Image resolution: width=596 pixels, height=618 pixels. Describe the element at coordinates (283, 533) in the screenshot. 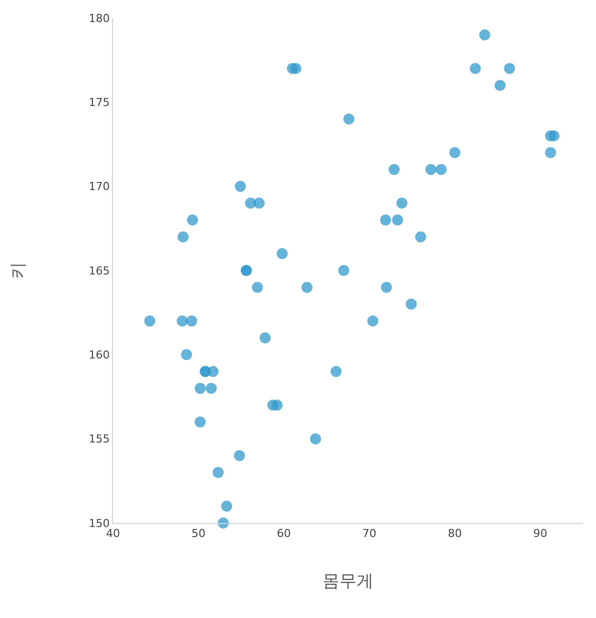

I see `x-tick-label: 60` at that location.